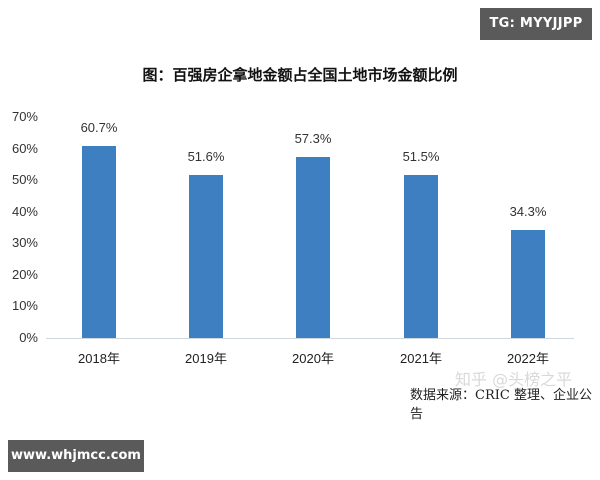  Describe the element at coordinates (313, 247) in the screenshot. I see `bar-2020` at that location.